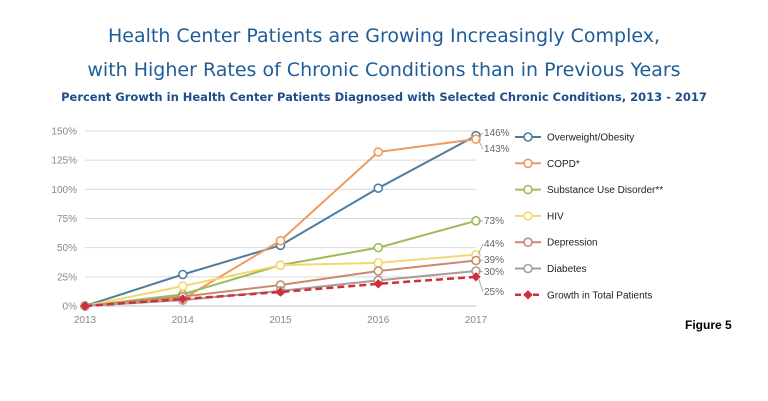  I want to click on legend-label: Substance Use Disorder**, so click(605, 190).